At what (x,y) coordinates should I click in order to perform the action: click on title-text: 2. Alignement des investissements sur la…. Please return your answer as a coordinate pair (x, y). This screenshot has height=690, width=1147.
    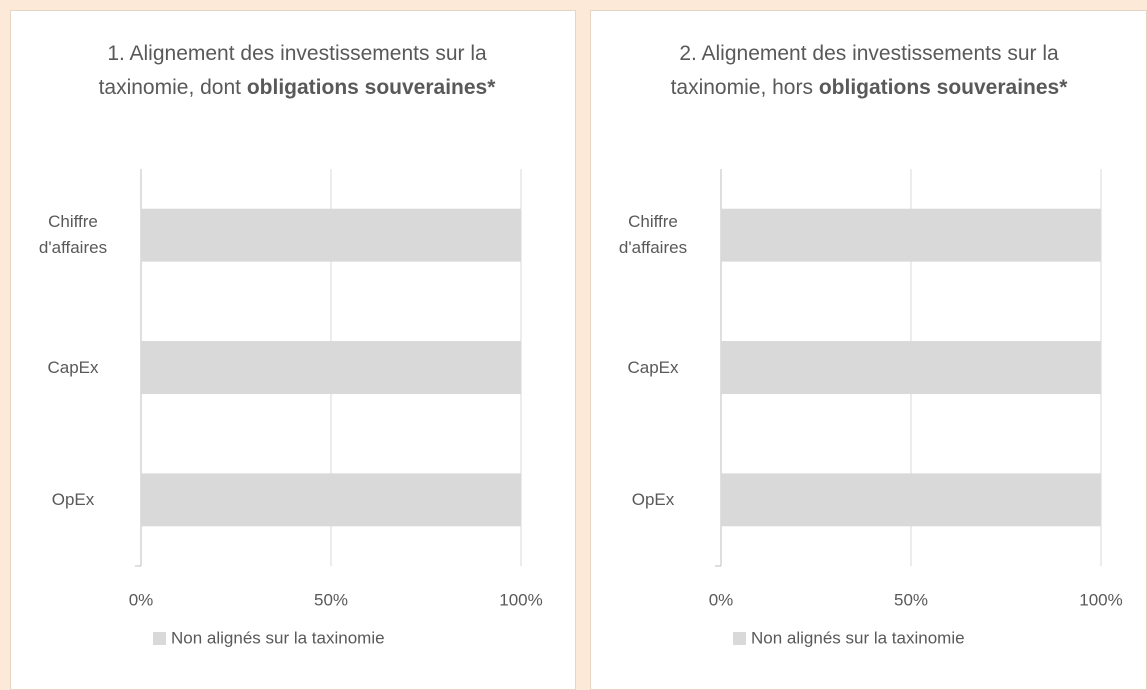
    Looking at the image, I should click on (864, 70).